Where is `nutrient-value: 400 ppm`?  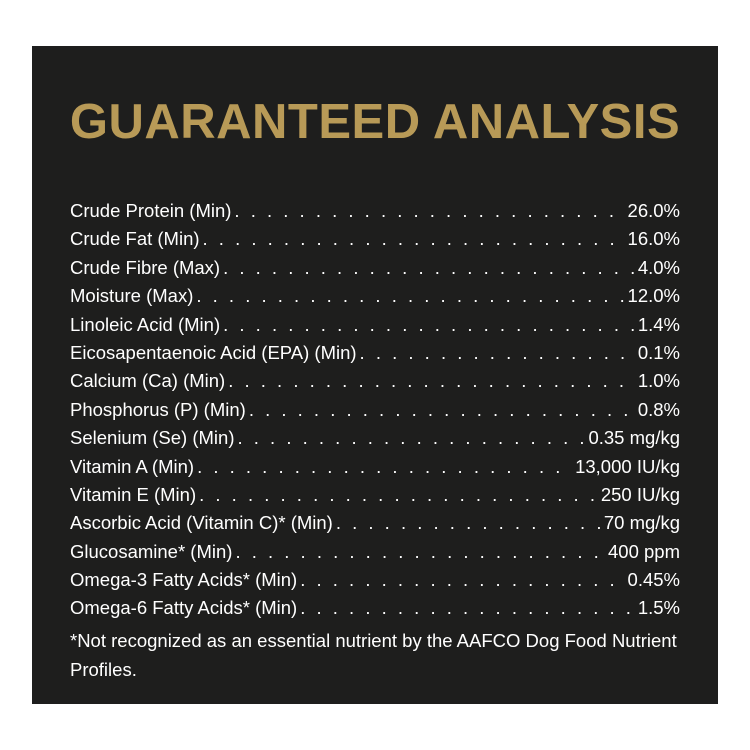 nutrient-value: 400 ppm is located at coordinates (644, 551).